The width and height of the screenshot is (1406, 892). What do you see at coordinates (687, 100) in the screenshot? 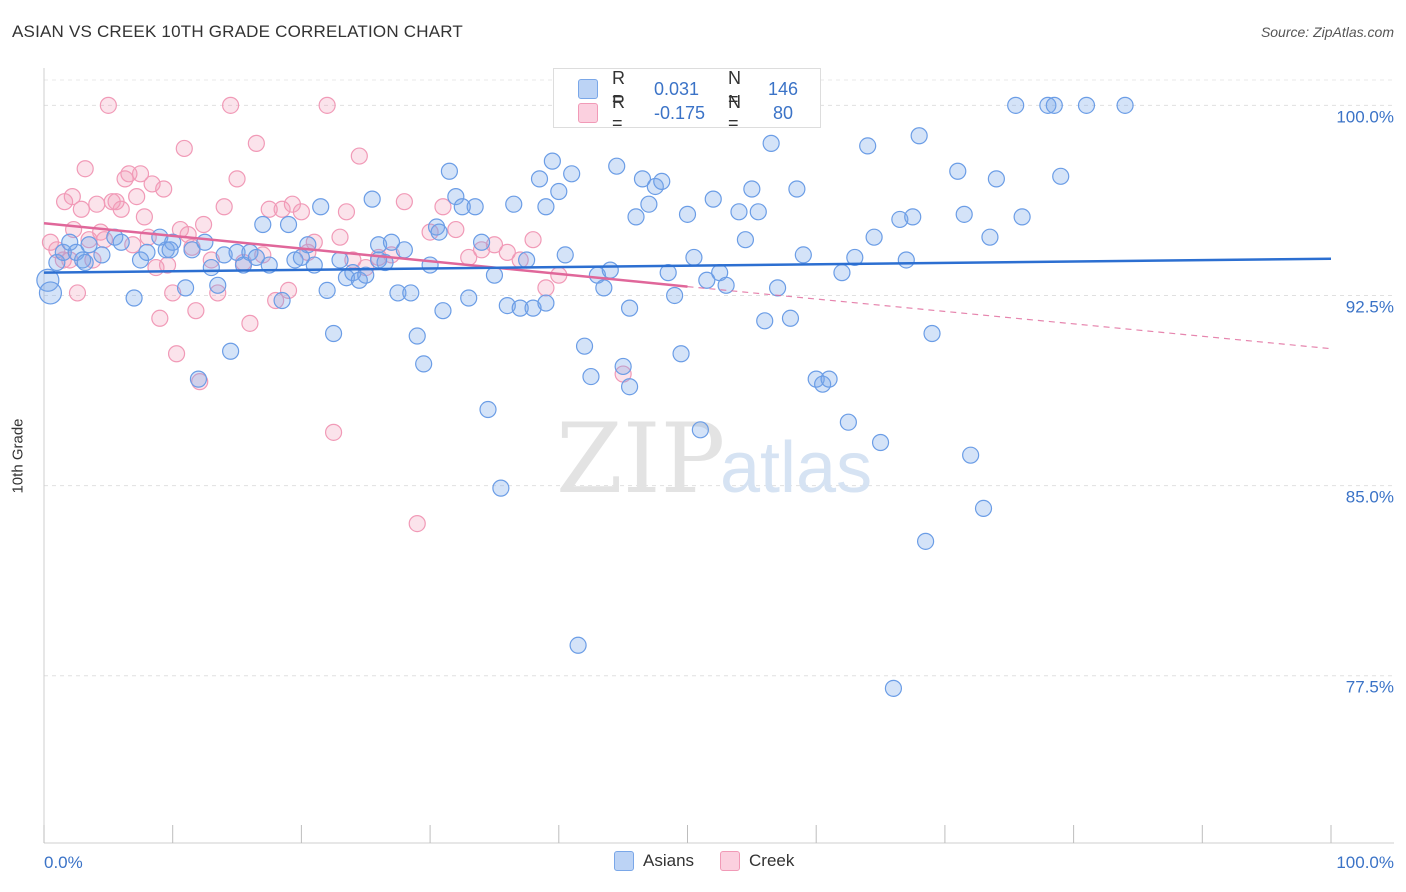
I see `correlation-legend: R = 0.031 N = 146 R = -0.175 N = 80` at bounding box center [687, 100].